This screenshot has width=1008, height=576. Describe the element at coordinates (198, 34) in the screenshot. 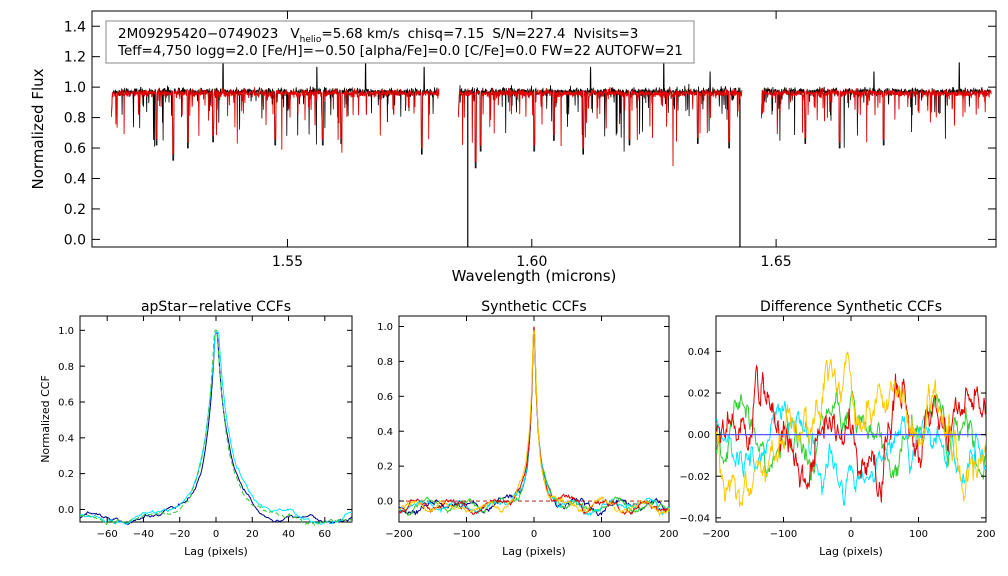

I see `star-id: 2M09295420−0749023` at that location.